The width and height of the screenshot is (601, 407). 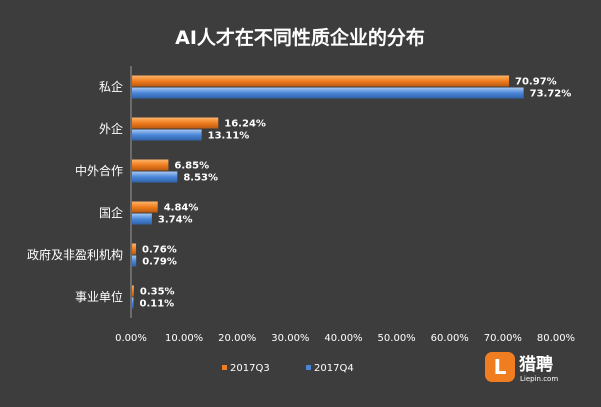 I want to click on category-label: 私企, so click(x=111, y=86).